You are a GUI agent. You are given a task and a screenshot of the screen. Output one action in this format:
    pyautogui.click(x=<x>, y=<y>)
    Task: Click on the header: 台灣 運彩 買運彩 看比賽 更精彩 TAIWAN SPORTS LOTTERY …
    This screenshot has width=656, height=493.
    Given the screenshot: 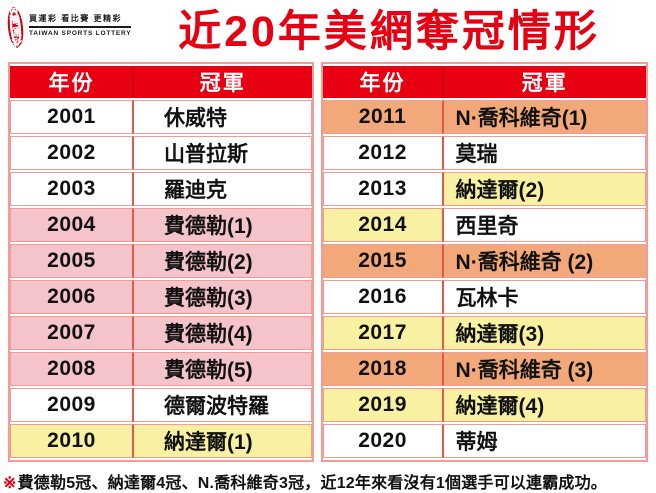 What is the action you would take?
    pyautogui.click(x=328, y=29)
    